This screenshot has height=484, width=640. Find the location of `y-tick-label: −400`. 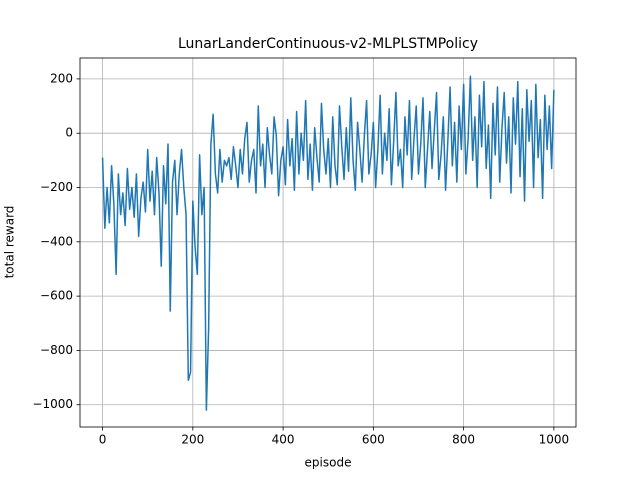

y-tick-label: −400 is located at coordinates (56, 241).